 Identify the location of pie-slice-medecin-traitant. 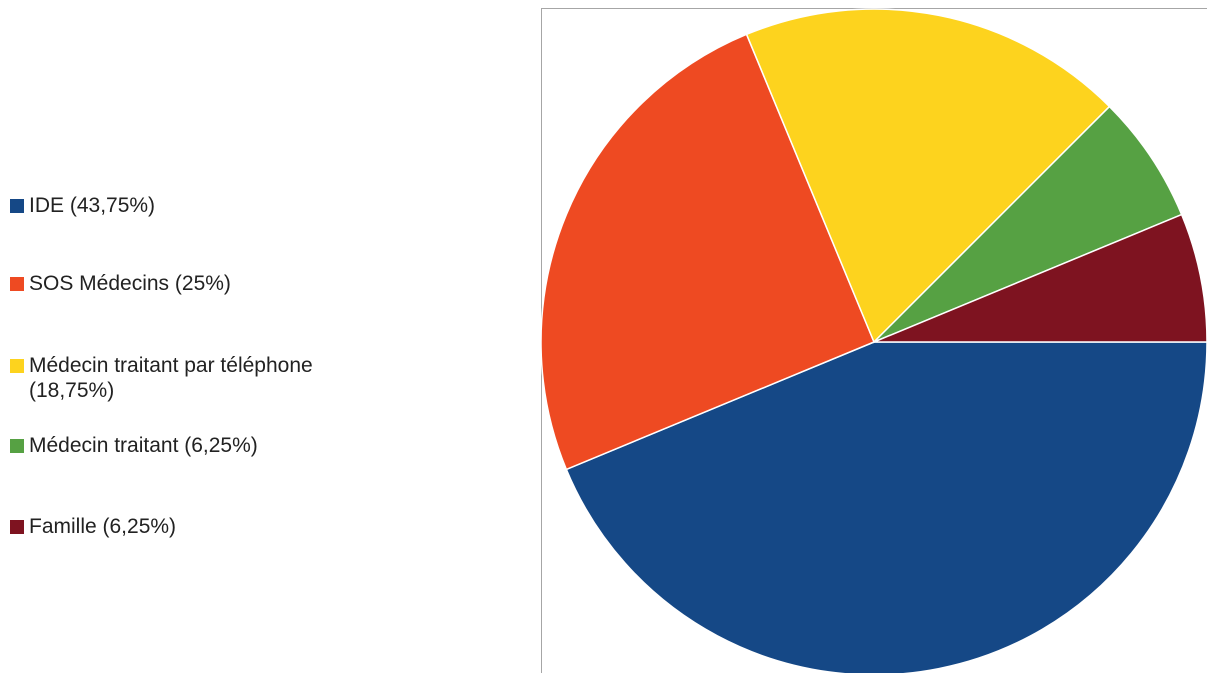
(1028, 224).